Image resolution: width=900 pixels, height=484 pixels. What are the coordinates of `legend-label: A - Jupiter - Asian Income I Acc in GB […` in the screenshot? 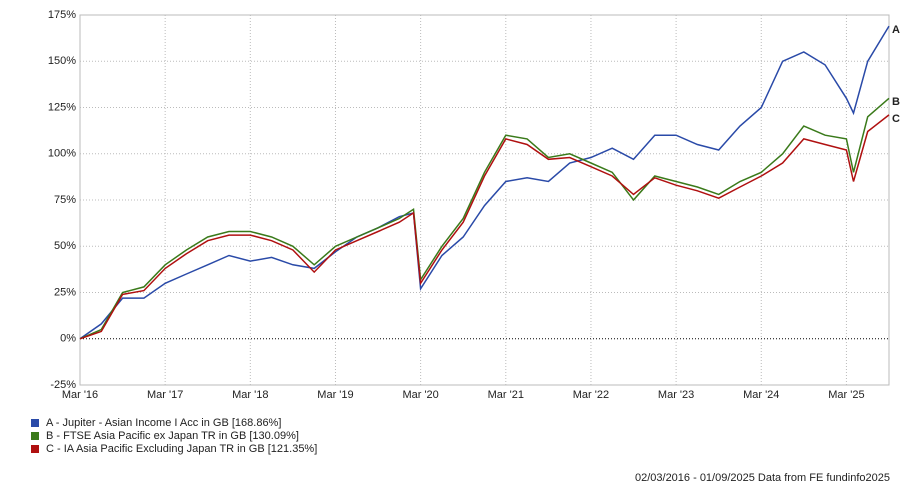 It's located at (163, 423).